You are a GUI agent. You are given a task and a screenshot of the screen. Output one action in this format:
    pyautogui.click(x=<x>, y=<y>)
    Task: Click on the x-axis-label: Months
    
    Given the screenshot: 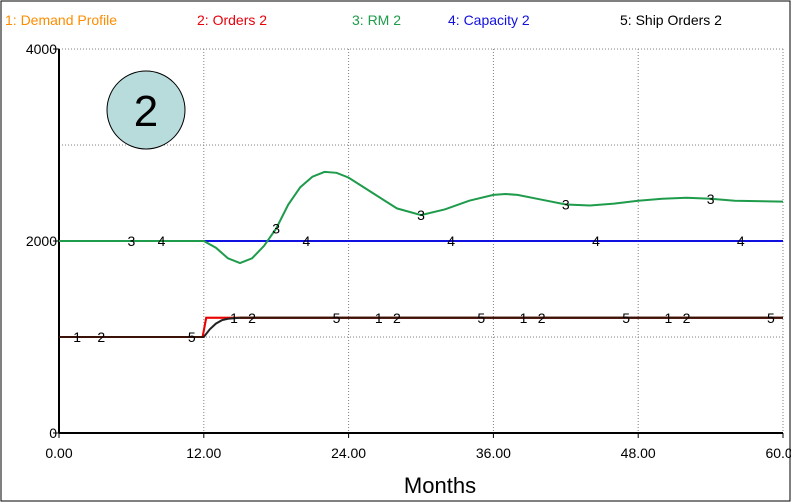 What is the action you would take?
    pyautogui.click(x=440, y=485)
    